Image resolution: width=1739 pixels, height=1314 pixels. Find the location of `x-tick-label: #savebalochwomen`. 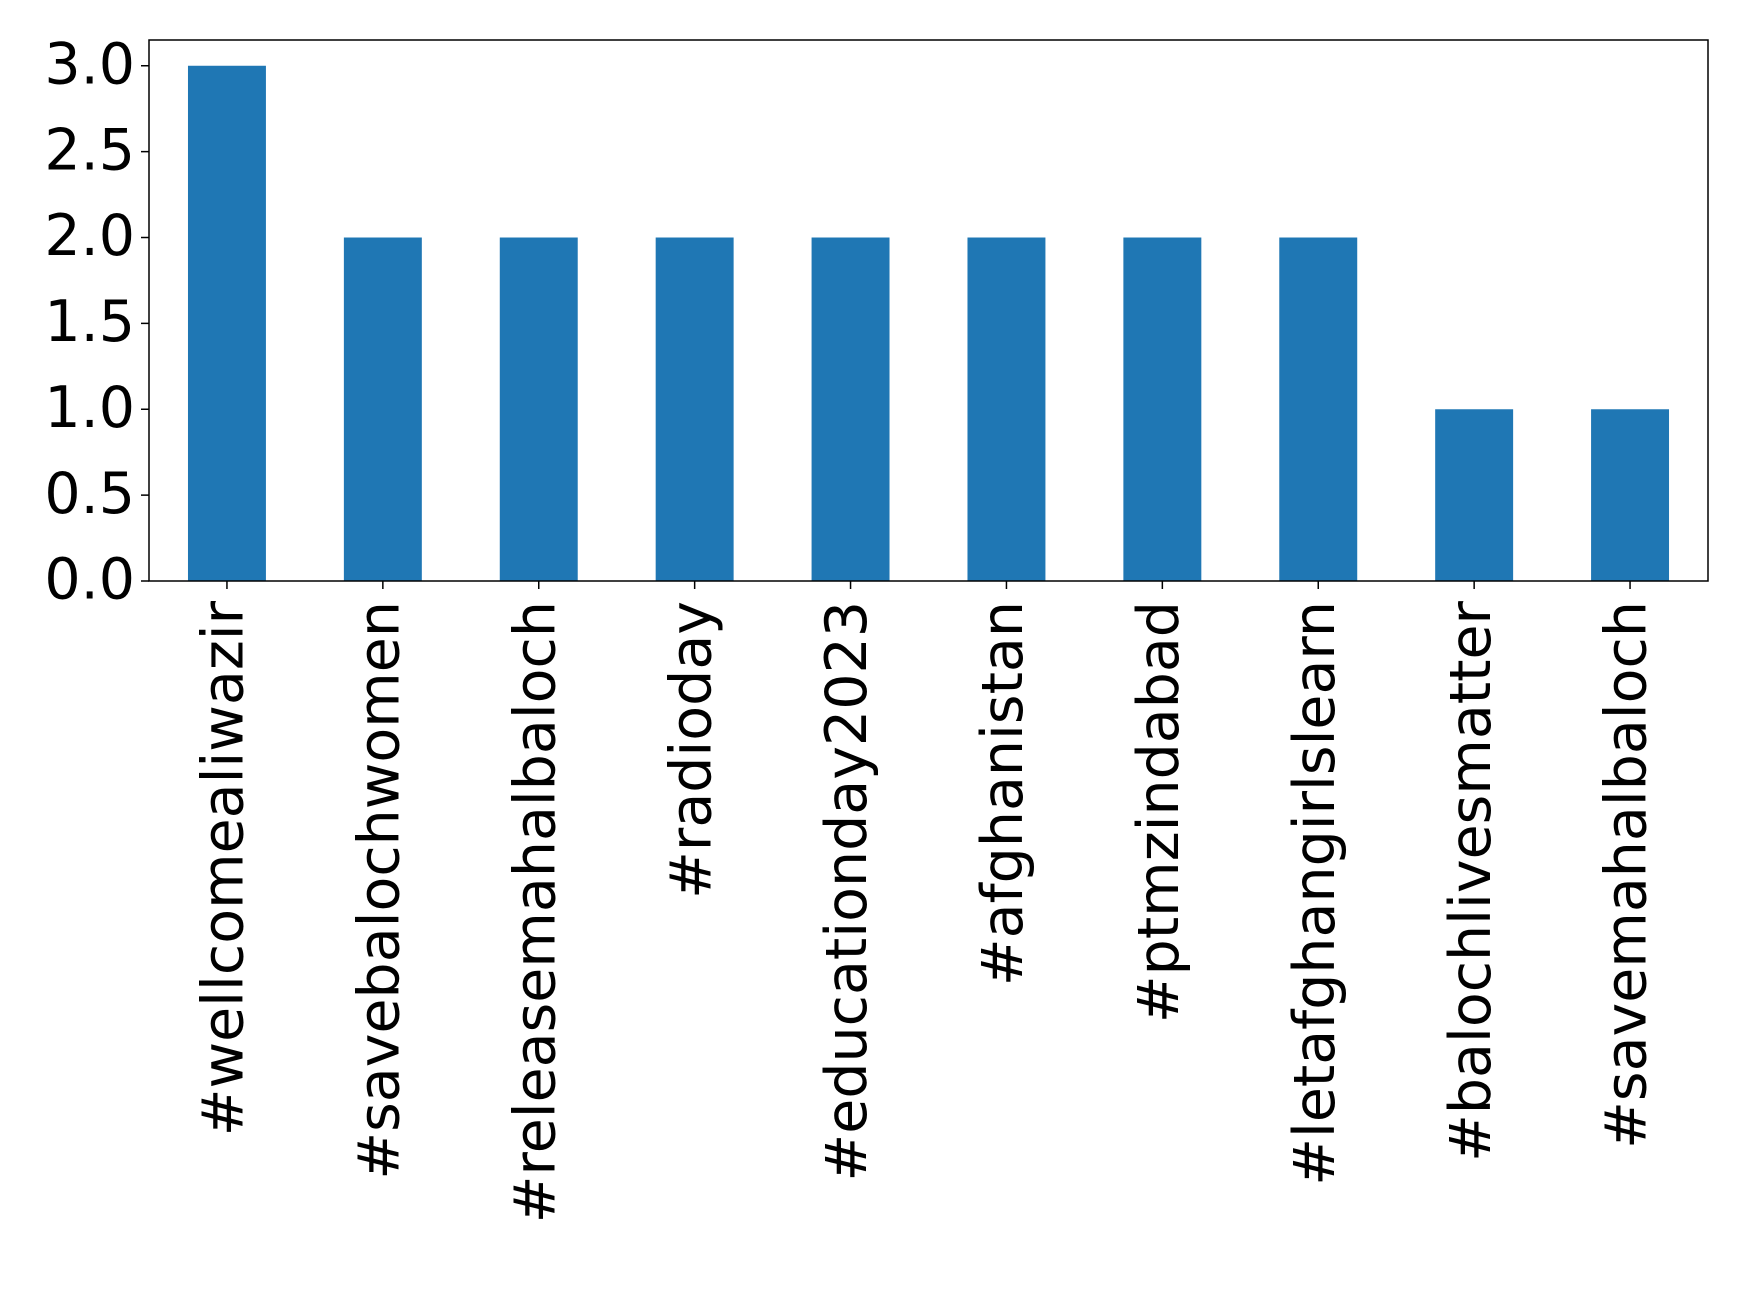

x-tick-label: #savebalochwomen is located at coordinates (379, 890).